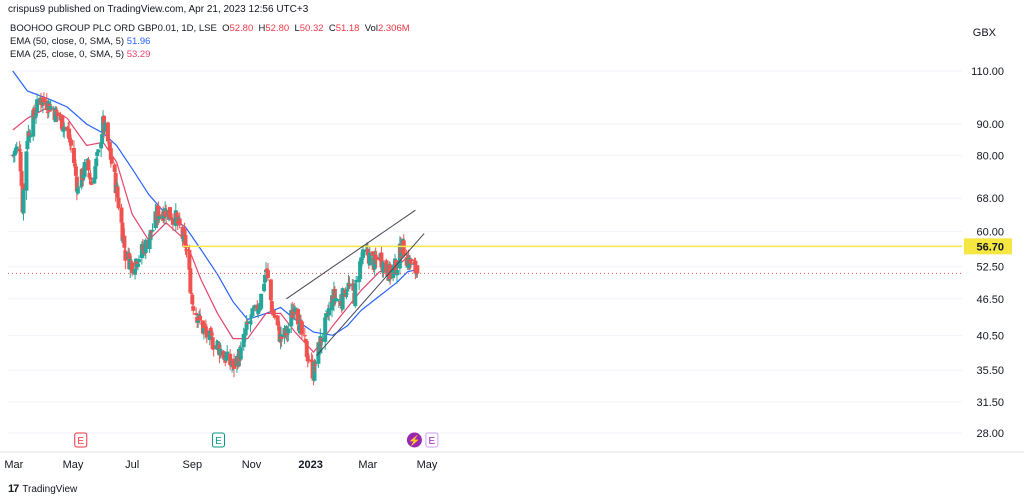 The image size is (1024, 503). Describe the element at coordinates (138, 54) in the screenshot. I see `ema25-value: 53.29` at that location.